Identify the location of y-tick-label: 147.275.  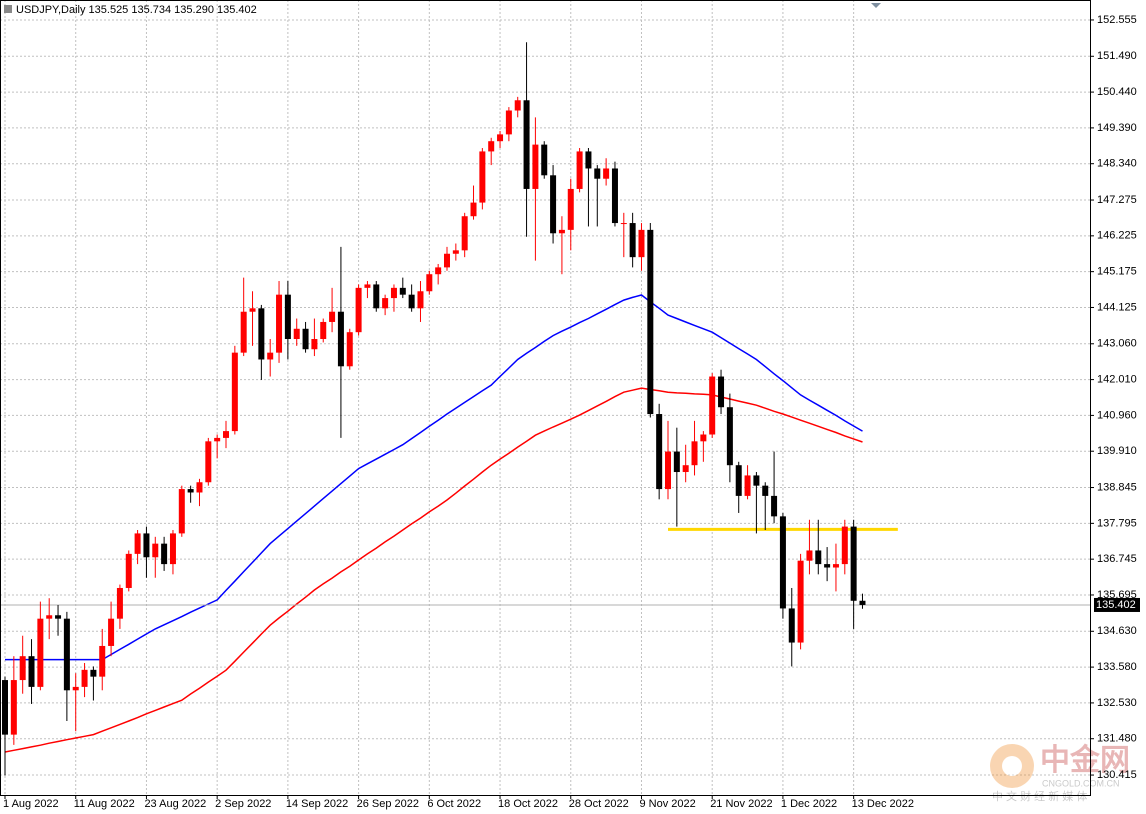
(1117, 200).